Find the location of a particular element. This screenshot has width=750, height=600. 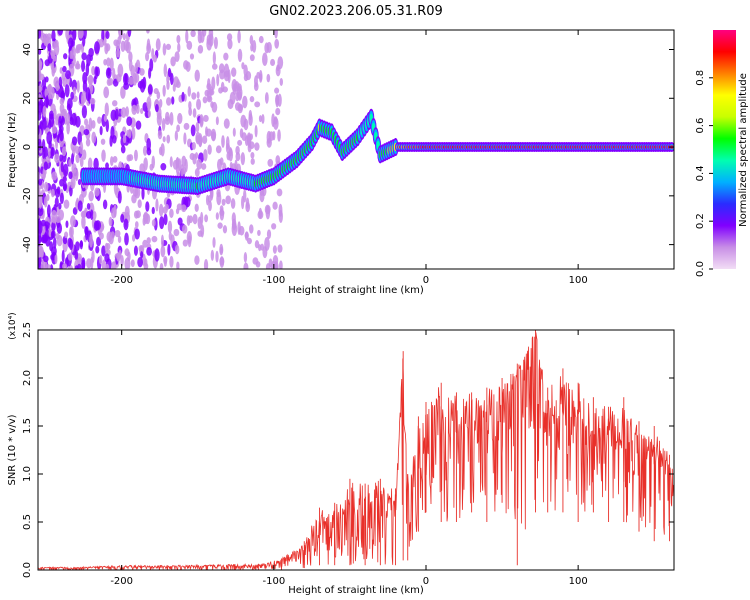

y-tick-label: 2.0 is located at coordinates (27, 378).